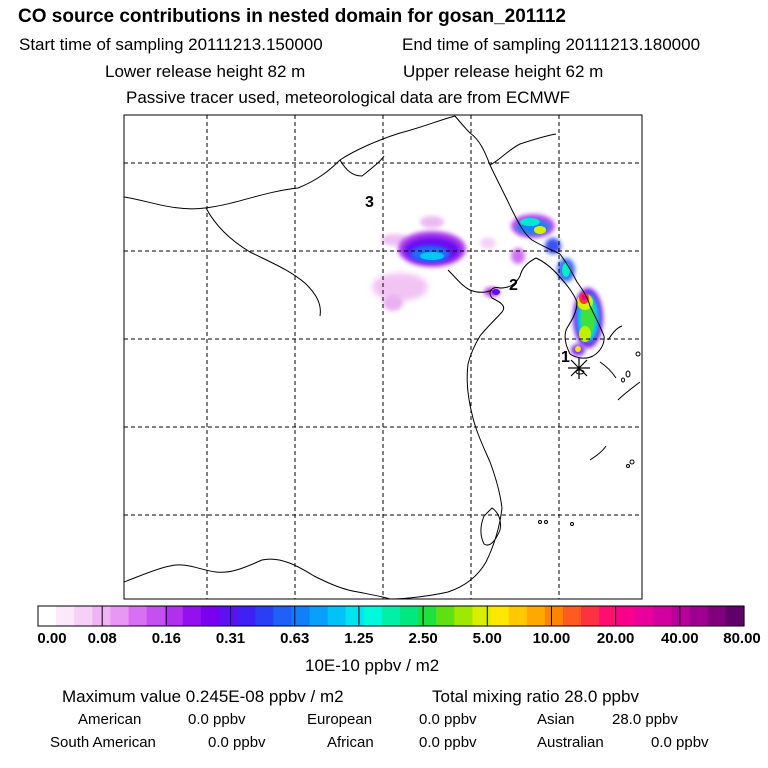 This screenshot has width=768, height=768. What do you see at coordinates (535, 696) in the screenshot?
I see `total-mixing-label: Total mixing ratio 28.0 ppbv` at bounding box center [535, 696].